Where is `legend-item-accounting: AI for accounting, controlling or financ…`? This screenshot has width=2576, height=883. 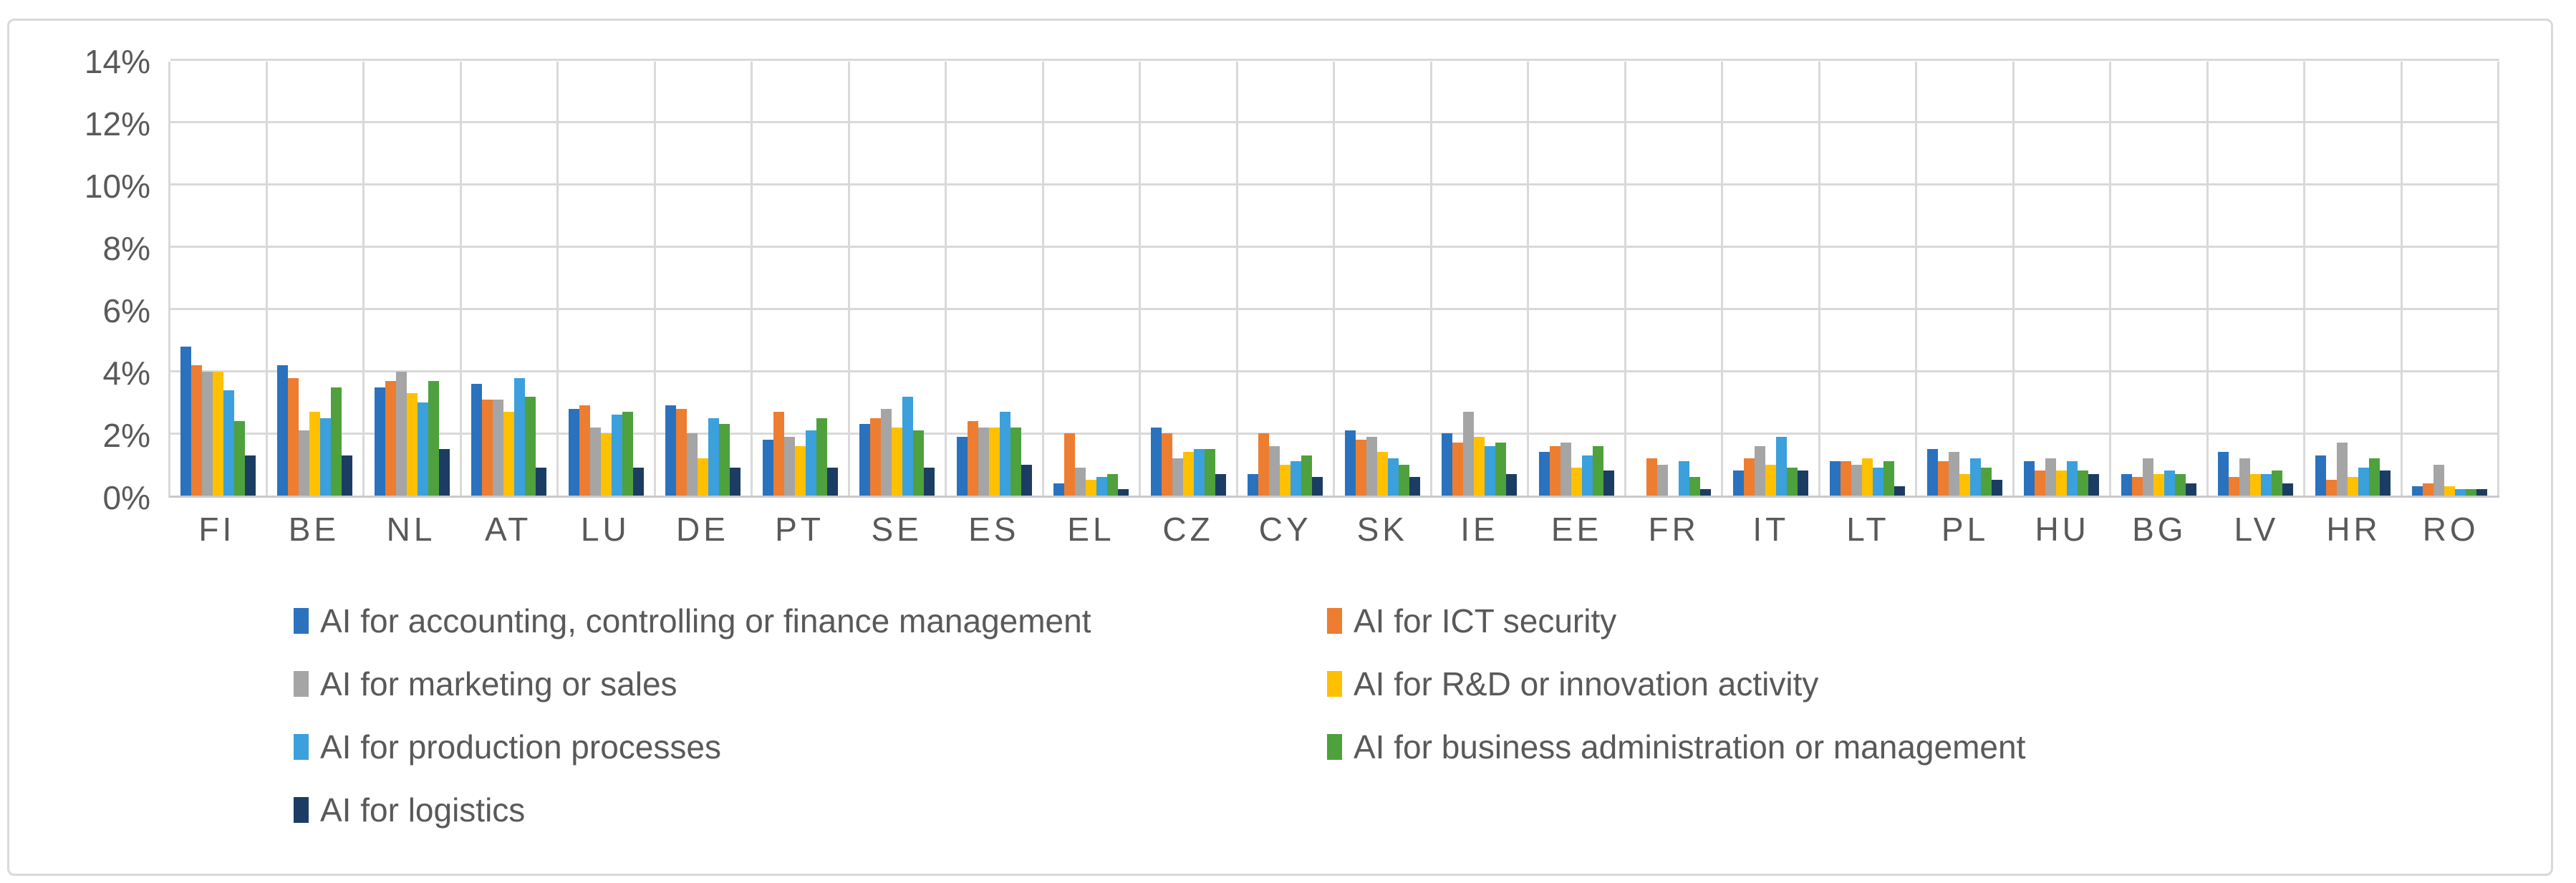 legend-item-accounting: AI for accounting, controlling or financ… is located at coordinates (692, 621).